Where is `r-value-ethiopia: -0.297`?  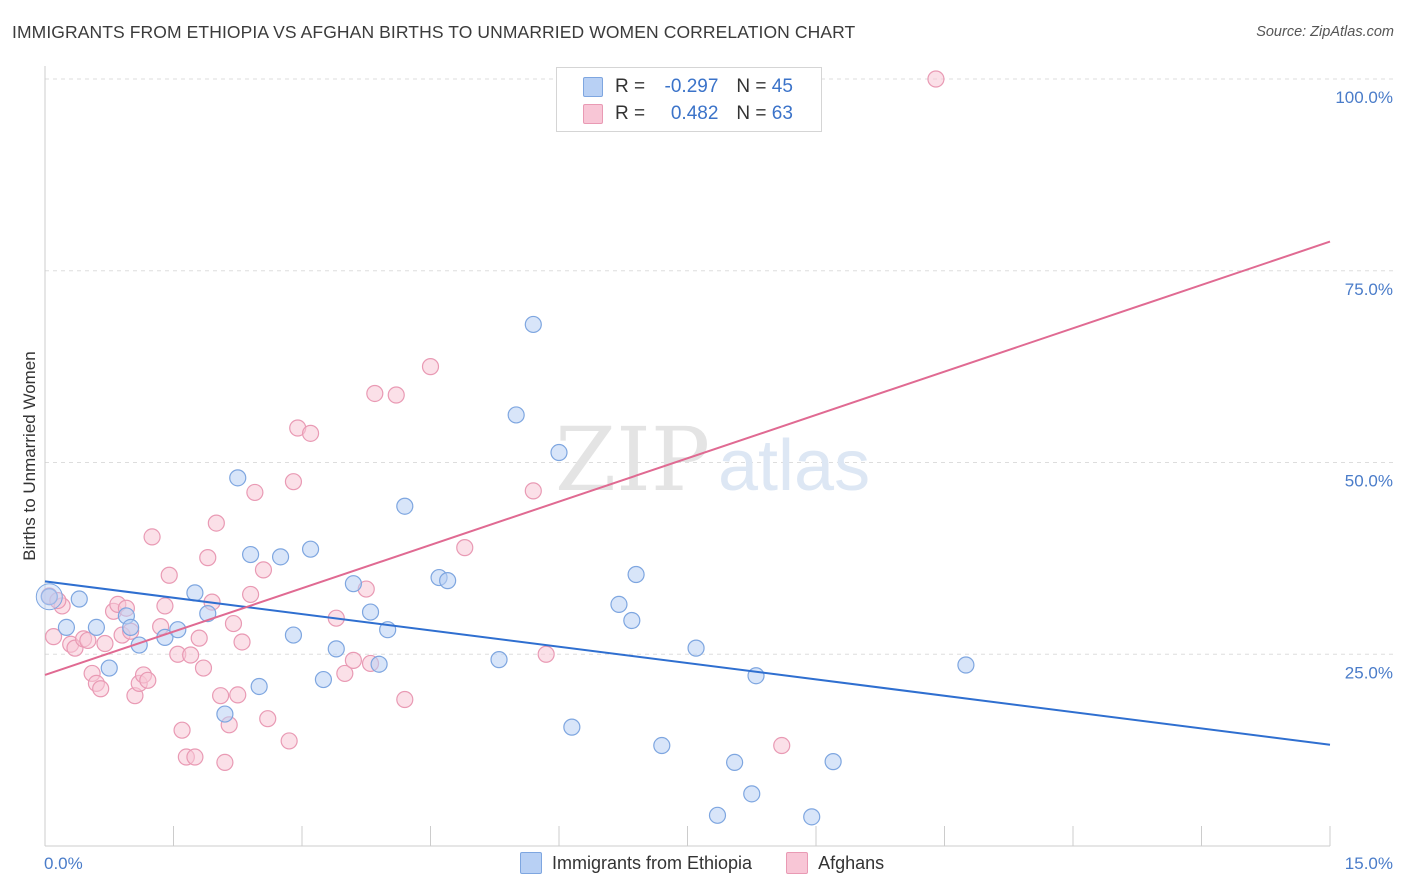
r-value-ethiopia: -0.297 is located at coordinates (691, 86).